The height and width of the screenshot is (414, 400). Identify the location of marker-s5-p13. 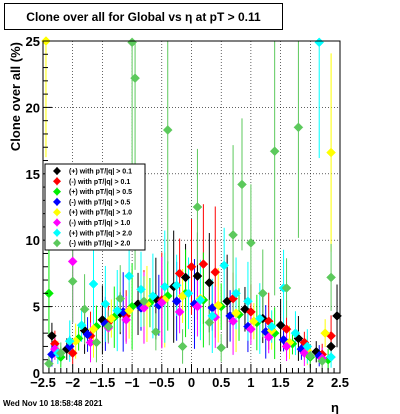
(286, 346).